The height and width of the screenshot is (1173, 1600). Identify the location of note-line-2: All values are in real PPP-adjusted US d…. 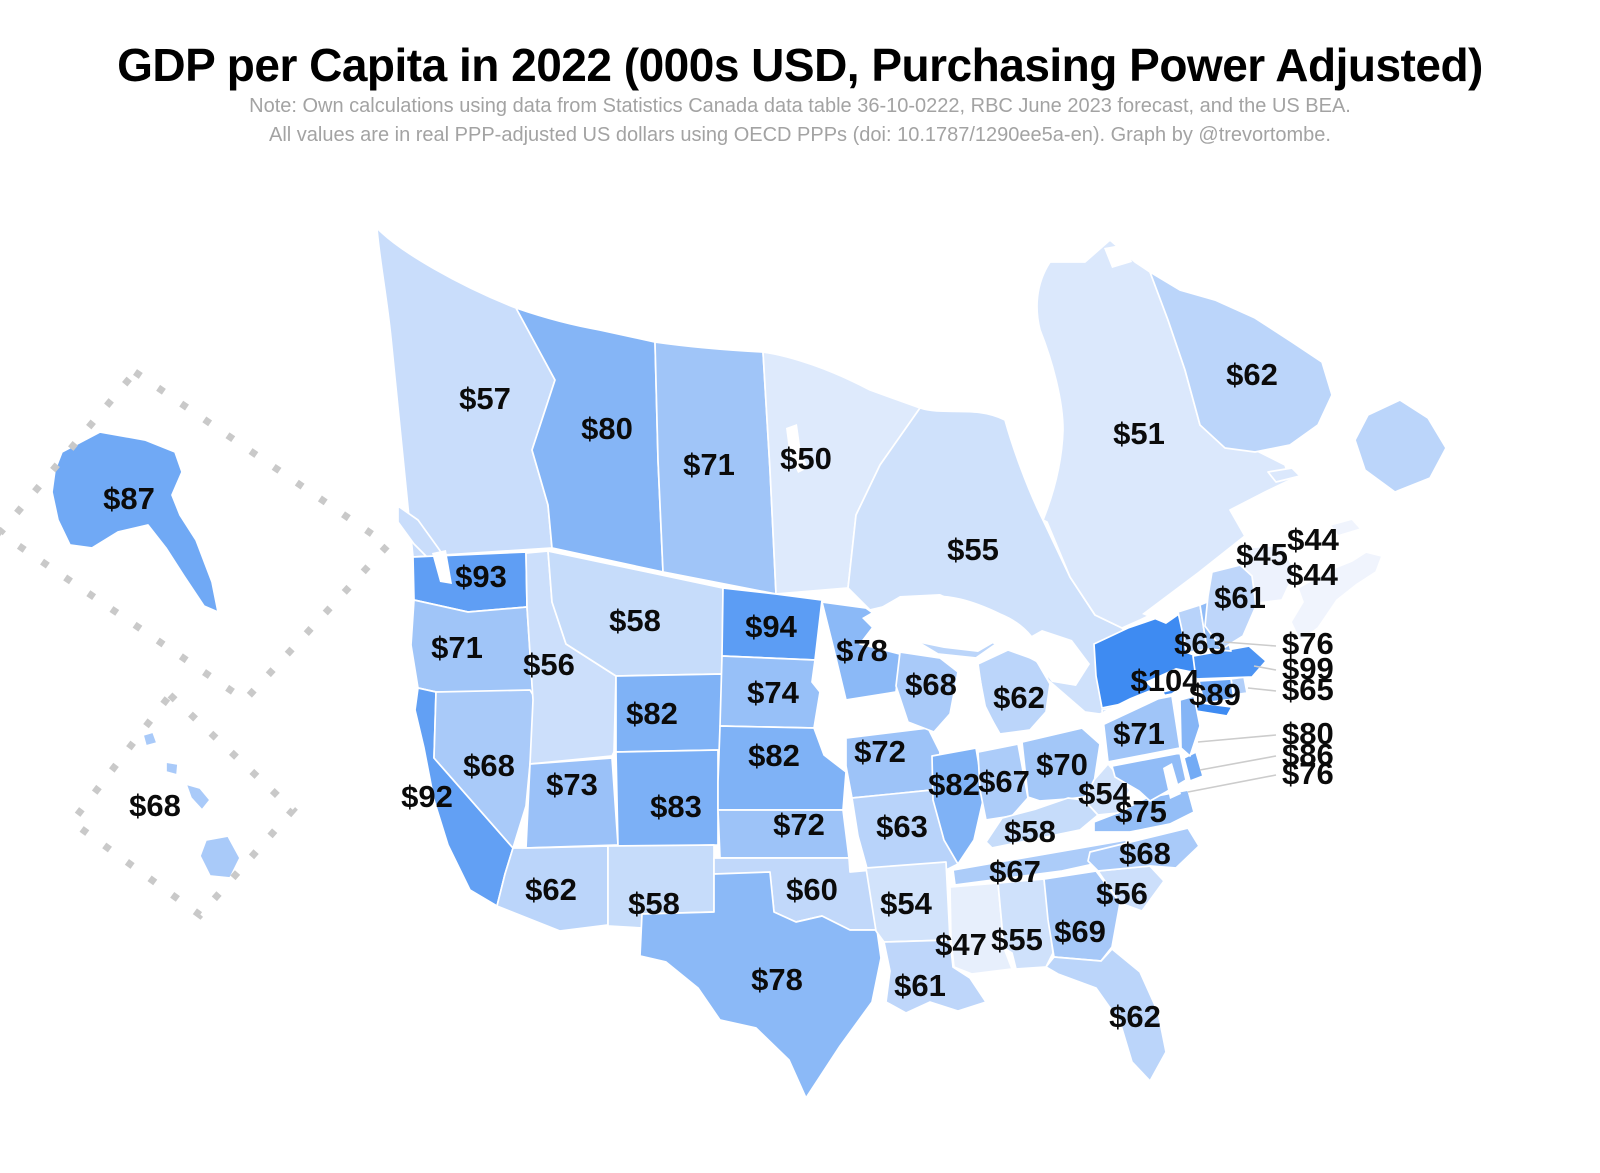
(800, 135).